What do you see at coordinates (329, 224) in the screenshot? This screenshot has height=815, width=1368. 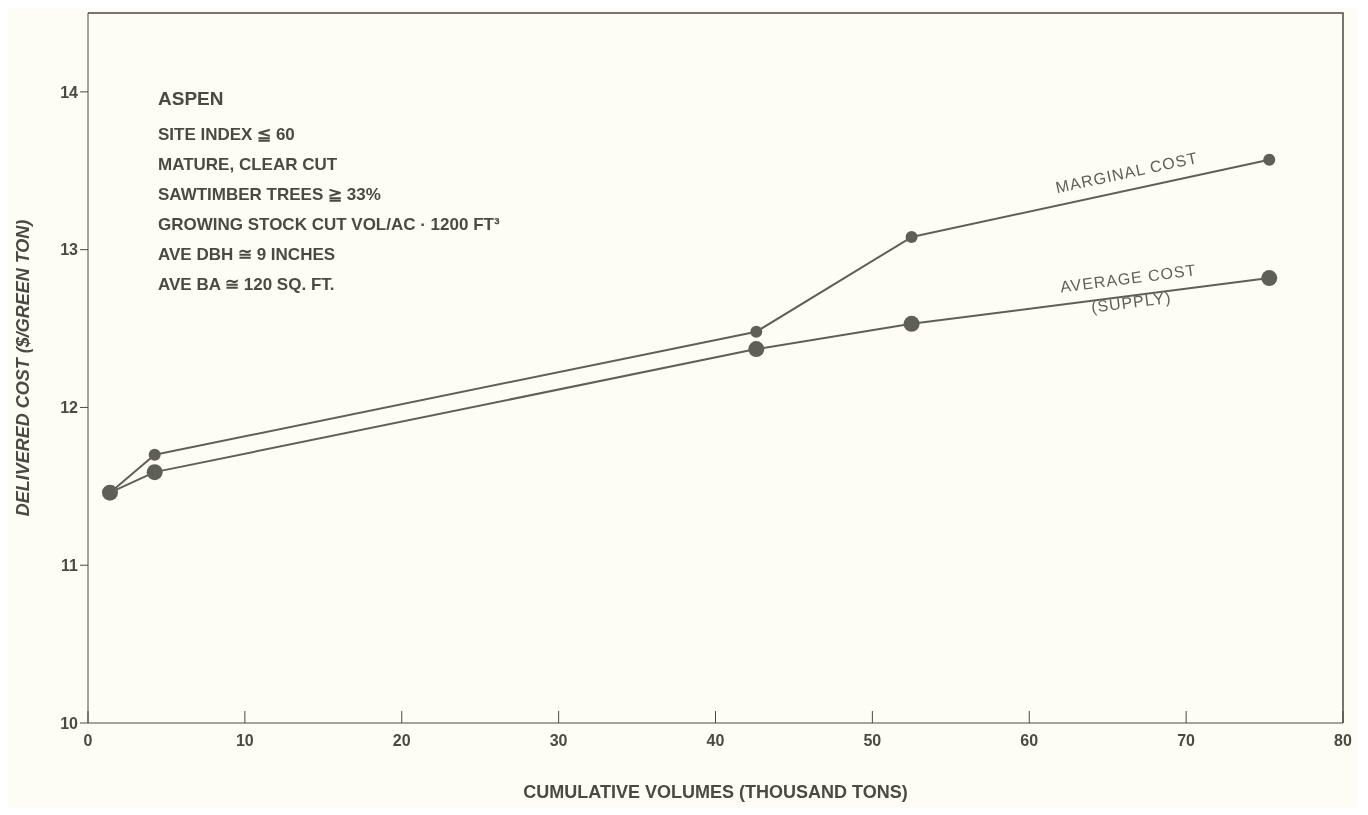 I see `annotation: GROWING STOCK CUT VOL/AC · 1200 FT³` at bounding box center [329, 224].